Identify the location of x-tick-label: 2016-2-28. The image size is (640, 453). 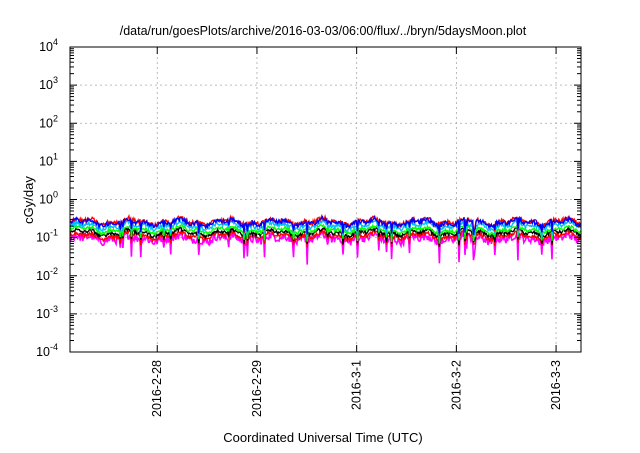
(157, 388).